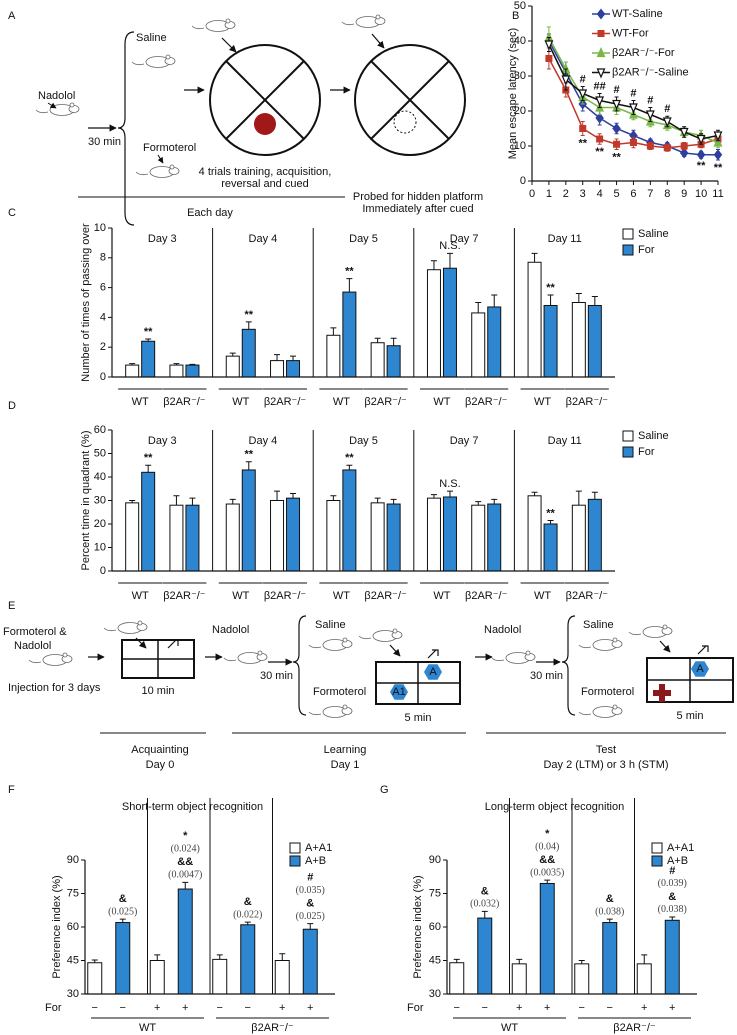  What do you see at coordinates (418, 197) in the screenshot?
I see `label: Probed for hidden platform` at bounding box center [418, 197].